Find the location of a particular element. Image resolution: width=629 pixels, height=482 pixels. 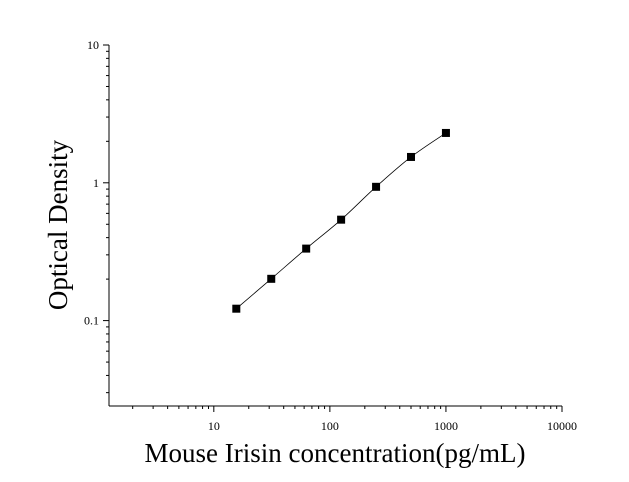

x-tick-label: 10 is located at coordinates (214, 426).